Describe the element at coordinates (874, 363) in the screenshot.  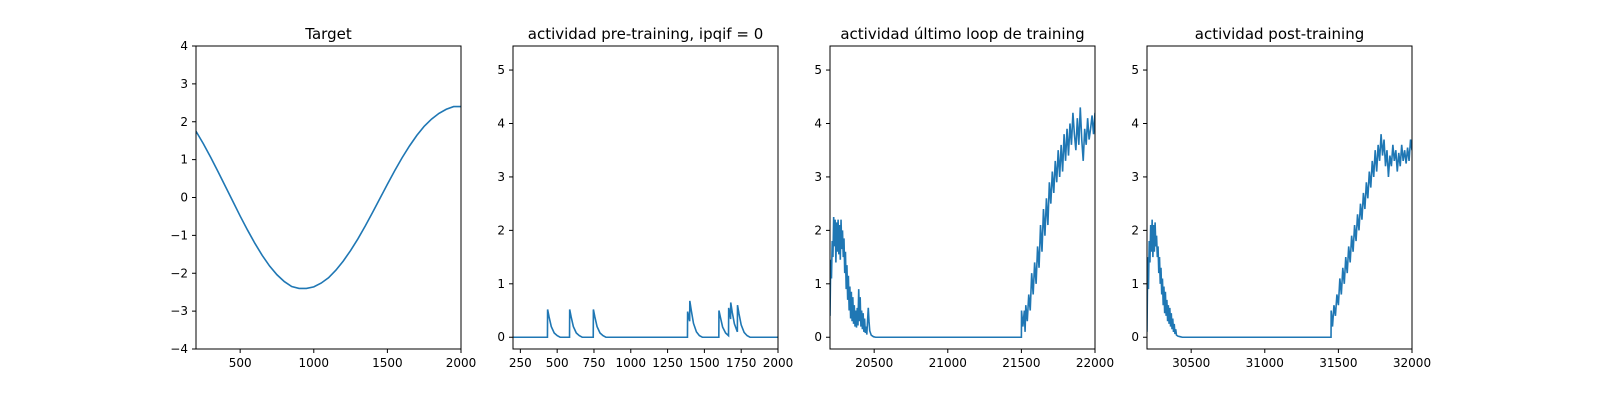
I see `x-tick-label: 20500` at that location.